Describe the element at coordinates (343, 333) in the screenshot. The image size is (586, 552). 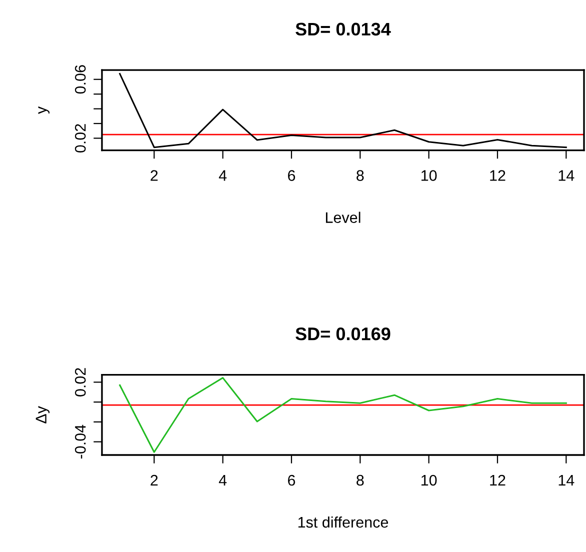
I see `chart-title: SD= 0.0169` at that location.